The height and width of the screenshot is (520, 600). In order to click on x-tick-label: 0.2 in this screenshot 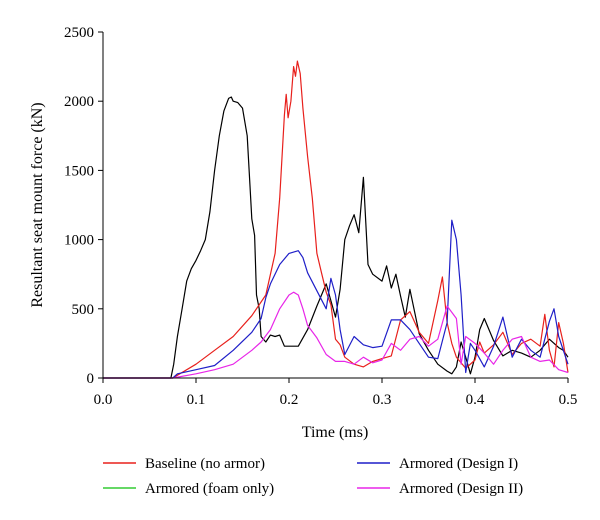, I will do `click(289, 400)`.